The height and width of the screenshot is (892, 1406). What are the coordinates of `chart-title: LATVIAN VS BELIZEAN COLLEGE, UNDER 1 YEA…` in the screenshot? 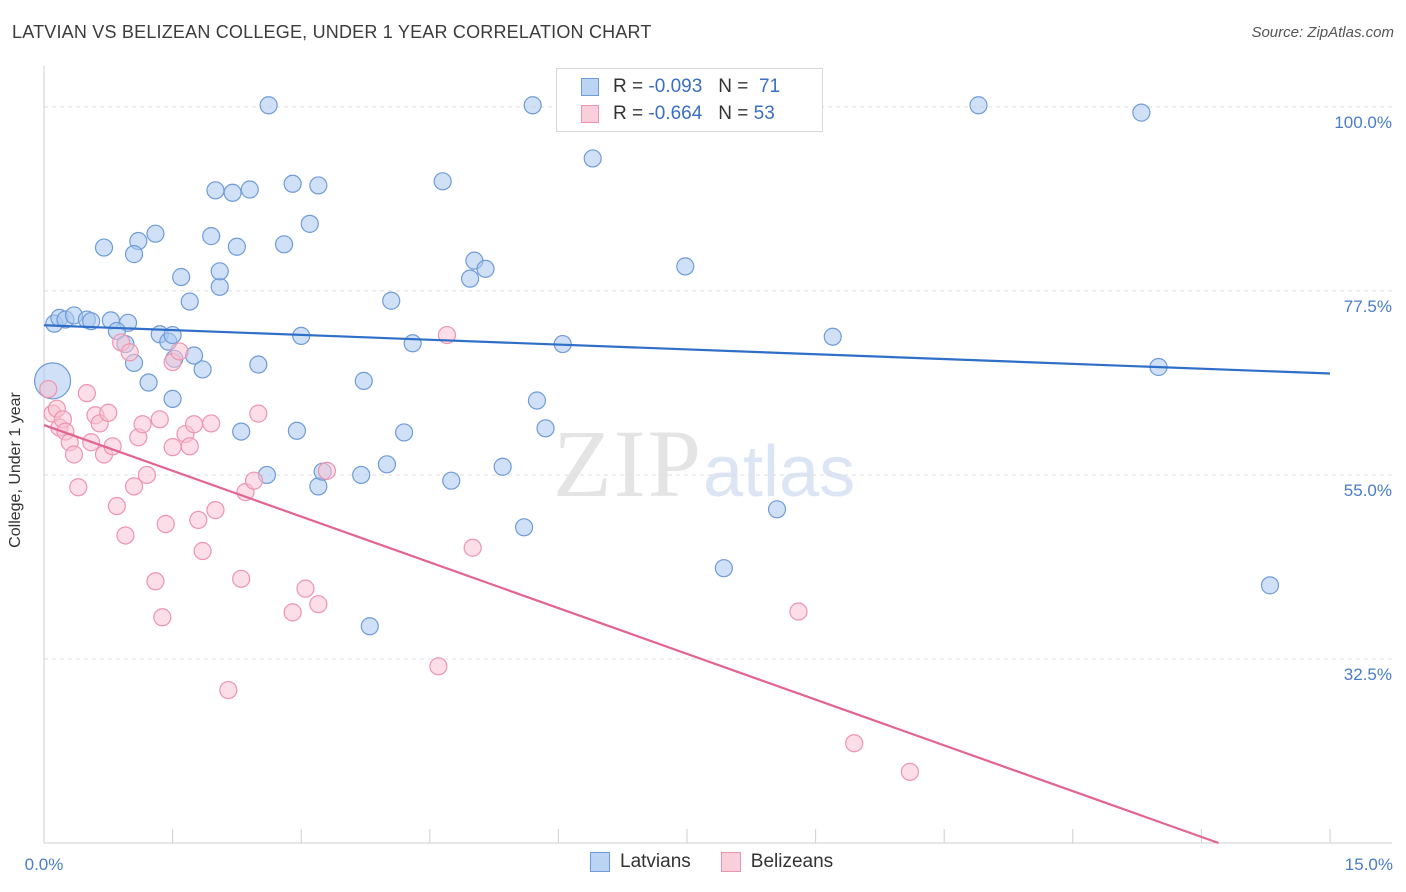 It's located at (332, 32).